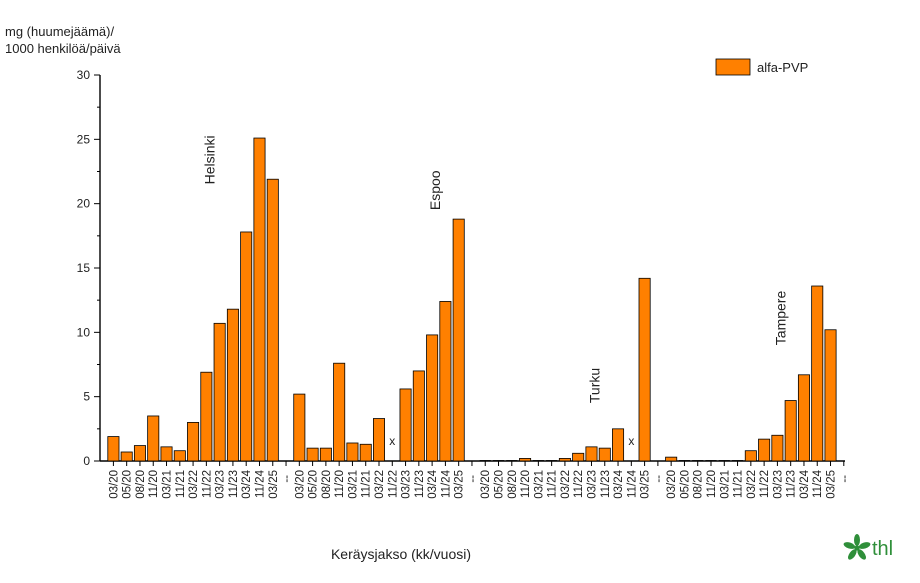 The height and width of the screenshot is (583, 920). What do you see at coordinates (84, 204) in the screenshot?
I see `y-tick-label: 20` at bounding box center [84, 204].